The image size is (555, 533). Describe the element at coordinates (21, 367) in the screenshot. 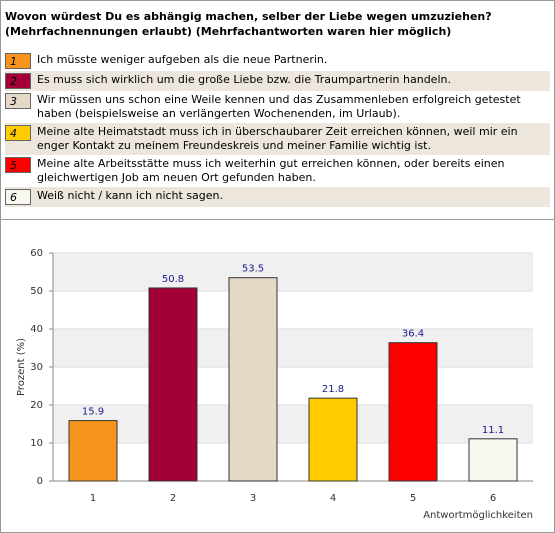

I see `y-axis-label: Prozent (%)` at that location.